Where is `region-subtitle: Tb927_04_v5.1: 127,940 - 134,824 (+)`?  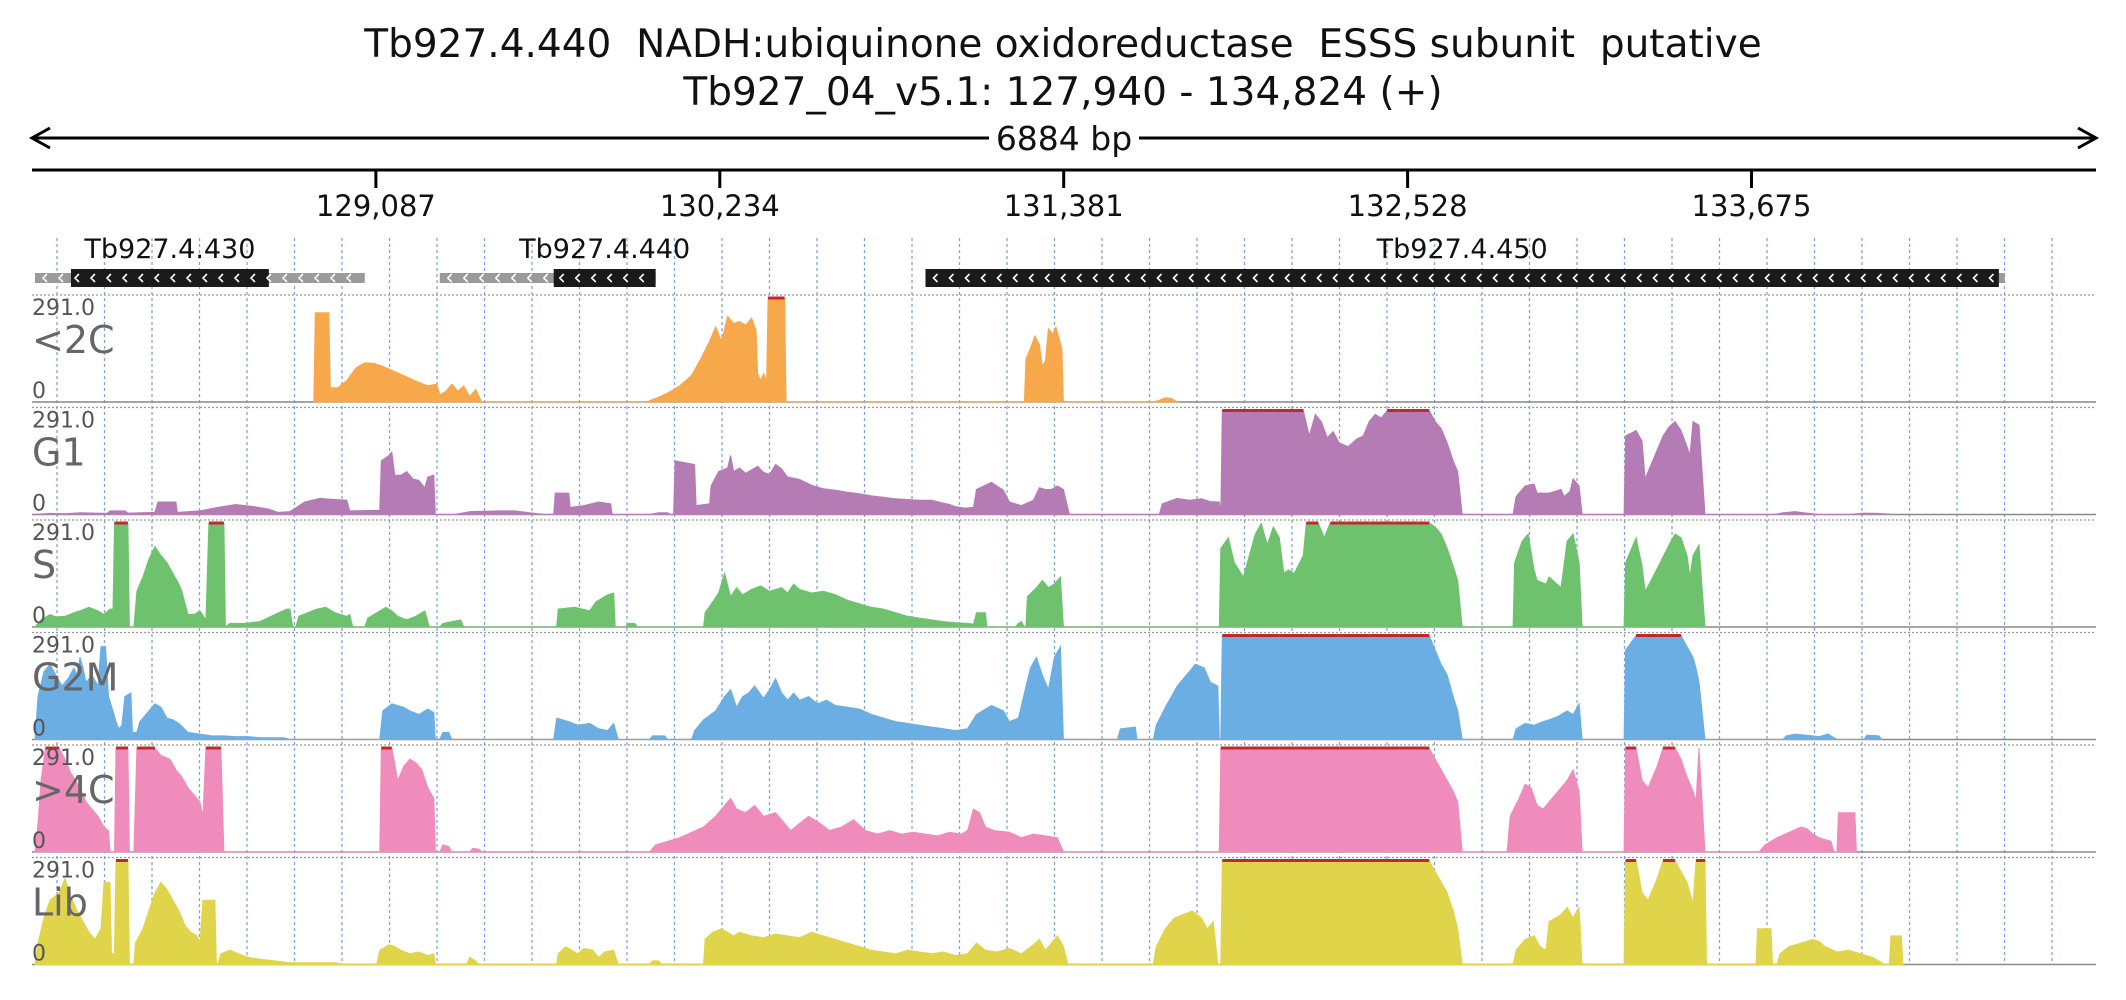
region-subtitle: Tb927_04_v5.1: 127,940 - 134,824 (+) is located at coordinates (1063, 92).